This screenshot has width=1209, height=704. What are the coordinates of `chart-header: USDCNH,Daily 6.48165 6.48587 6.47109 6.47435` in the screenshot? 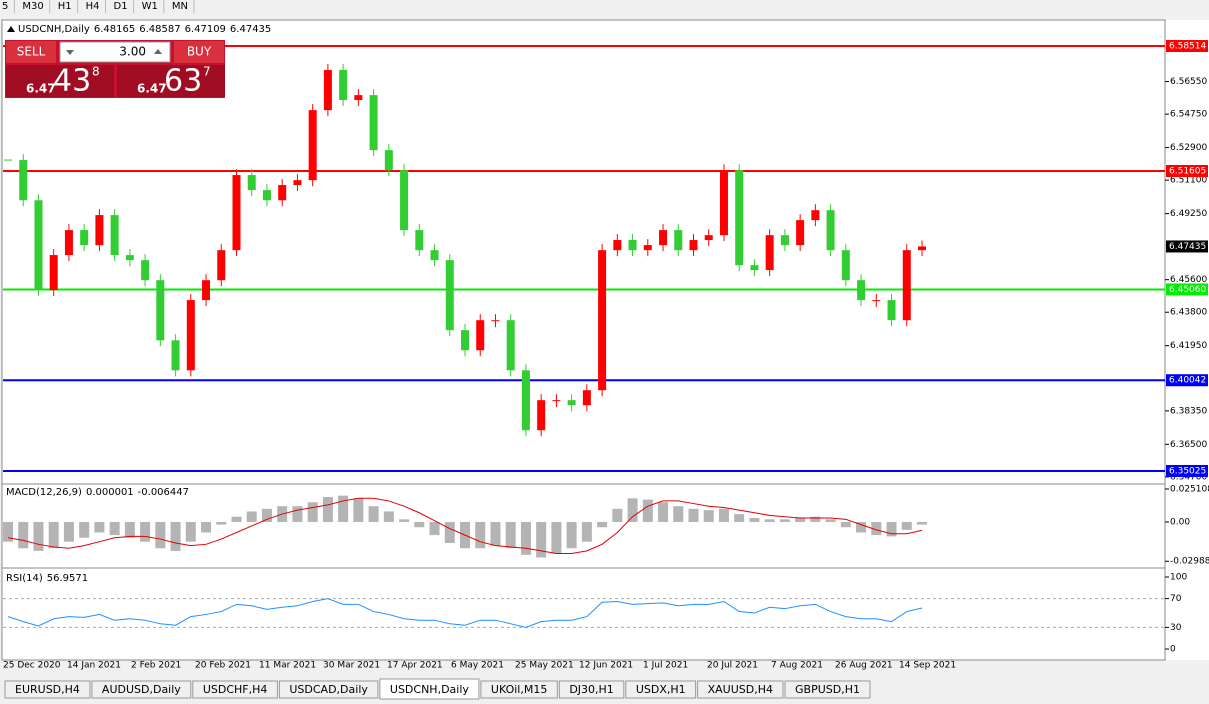 It's located at (144, 29).